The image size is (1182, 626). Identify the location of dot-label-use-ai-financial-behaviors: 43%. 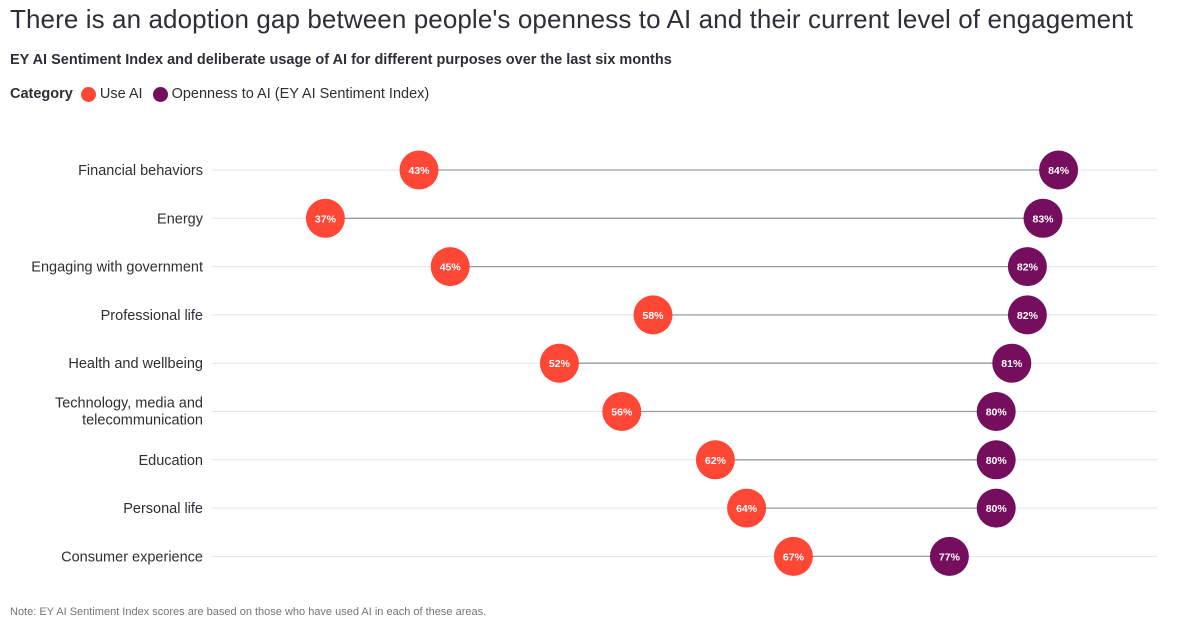
(419, 171).